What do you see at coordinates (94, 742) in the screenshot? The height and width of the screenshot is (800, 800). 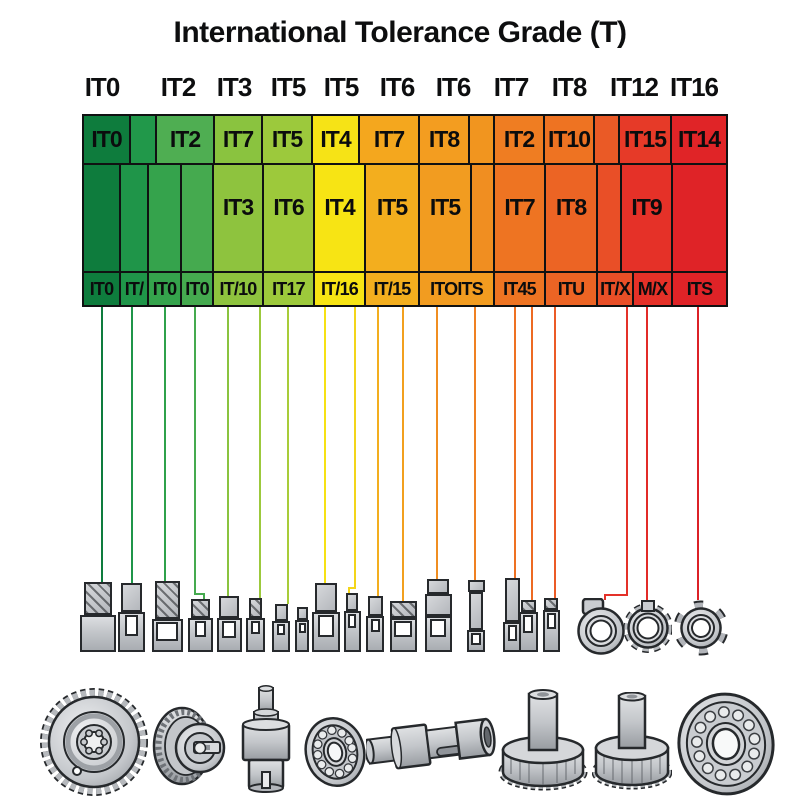 I see `spur-gear-icon` at bounding box center [94, 742].